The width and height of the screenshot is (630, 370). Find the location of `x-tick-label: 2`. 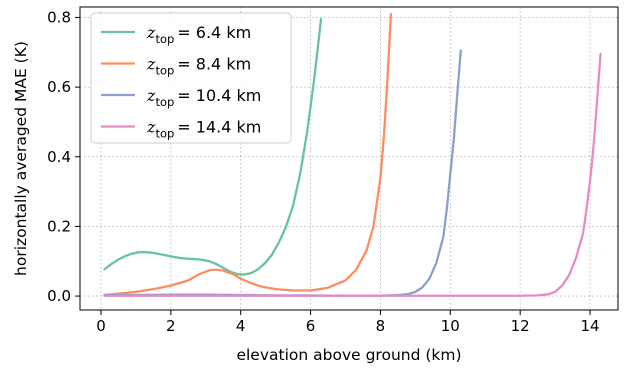

x-tick-label: 2 is located at coordinates (171, 326).